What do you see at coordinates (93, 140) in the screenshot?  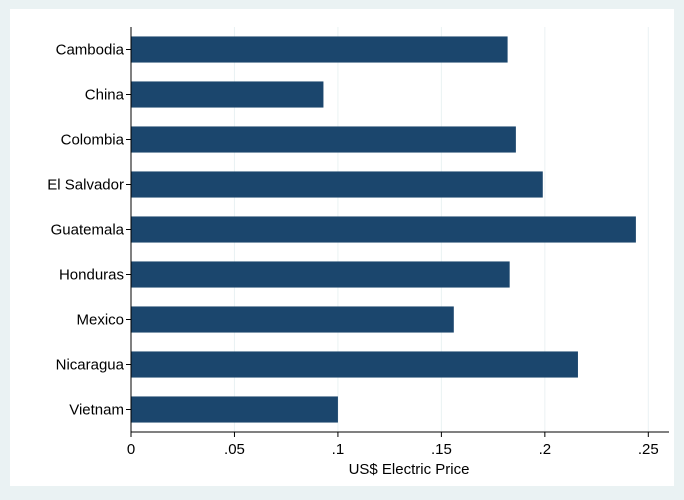 I see `y-tick-label: Colombia` at bounding box center [93, 140].